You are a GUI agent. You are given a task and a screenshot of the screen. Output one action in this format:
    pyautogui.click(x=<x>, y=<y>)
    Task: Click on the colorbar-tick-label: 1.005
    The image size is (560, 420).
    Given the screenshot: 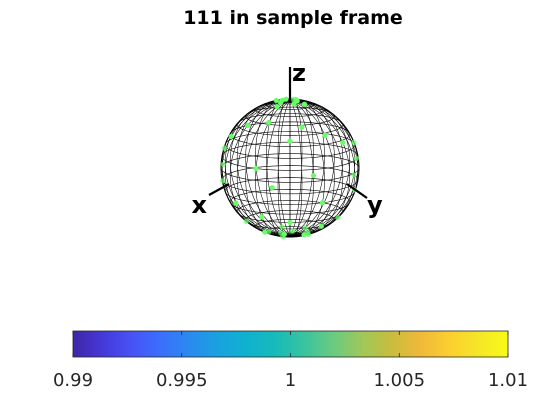 What is the action you would take?
    pyautogui.click(x=399, y=380)
    